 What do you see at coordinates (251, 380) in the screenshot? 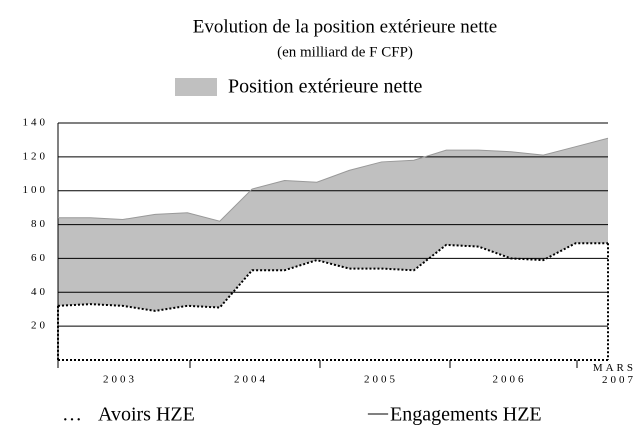
I see `x-tick-label: 2004` at bounding box center [251, 380].